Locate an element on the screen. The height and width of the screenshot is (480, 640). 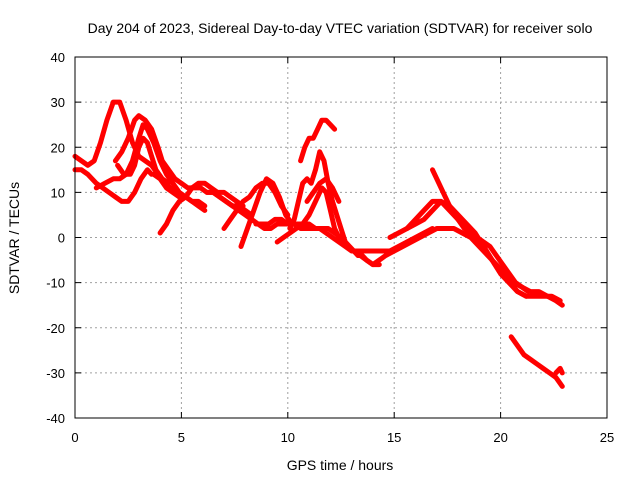
x-tick-label: 10 is located at coordinates (288, 437).